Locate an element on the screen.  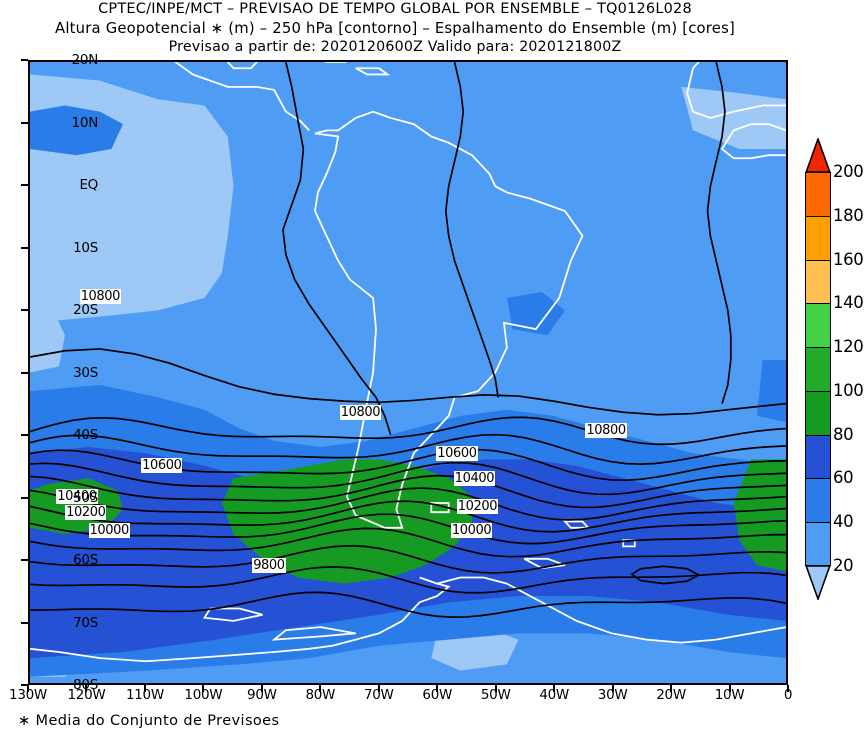
coastline-alexander is located at coordinates (232, 614).